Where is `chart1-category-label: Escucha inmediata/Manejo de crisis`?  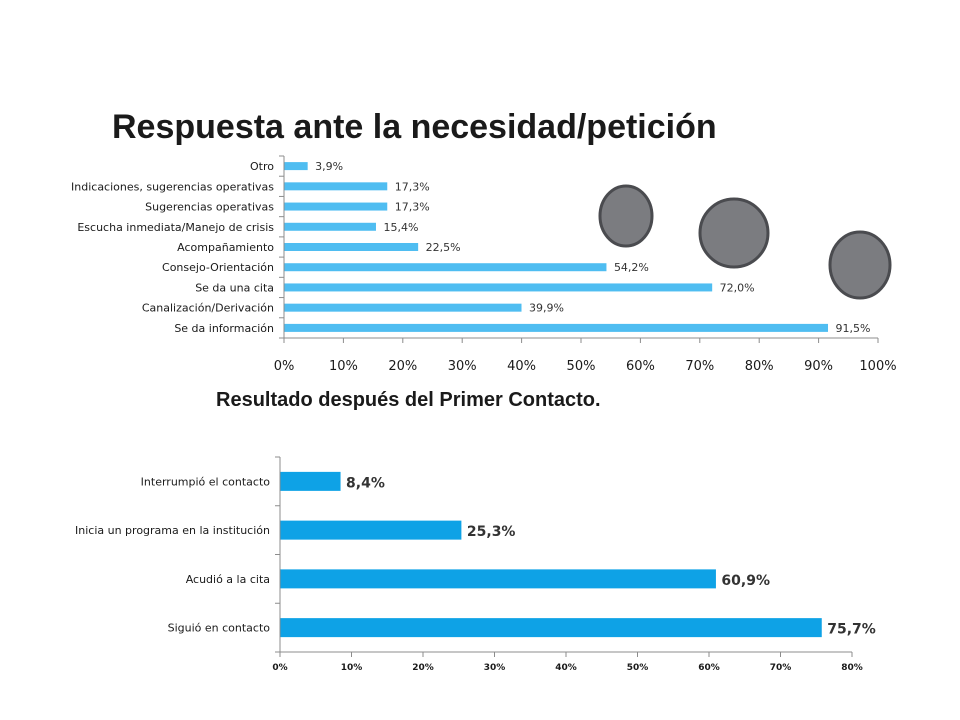
chart1-category-label: Escucha inmediata/Manejo de crisis is located at coordinates (175, 227).